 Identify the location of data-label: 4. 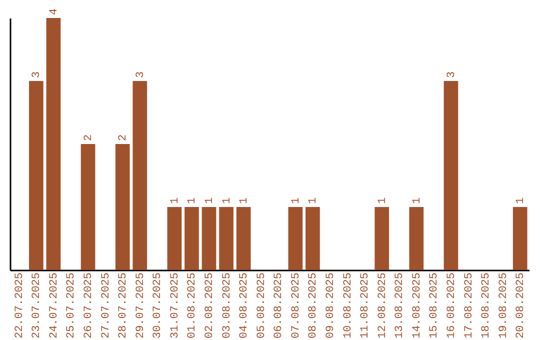
(54, 11).